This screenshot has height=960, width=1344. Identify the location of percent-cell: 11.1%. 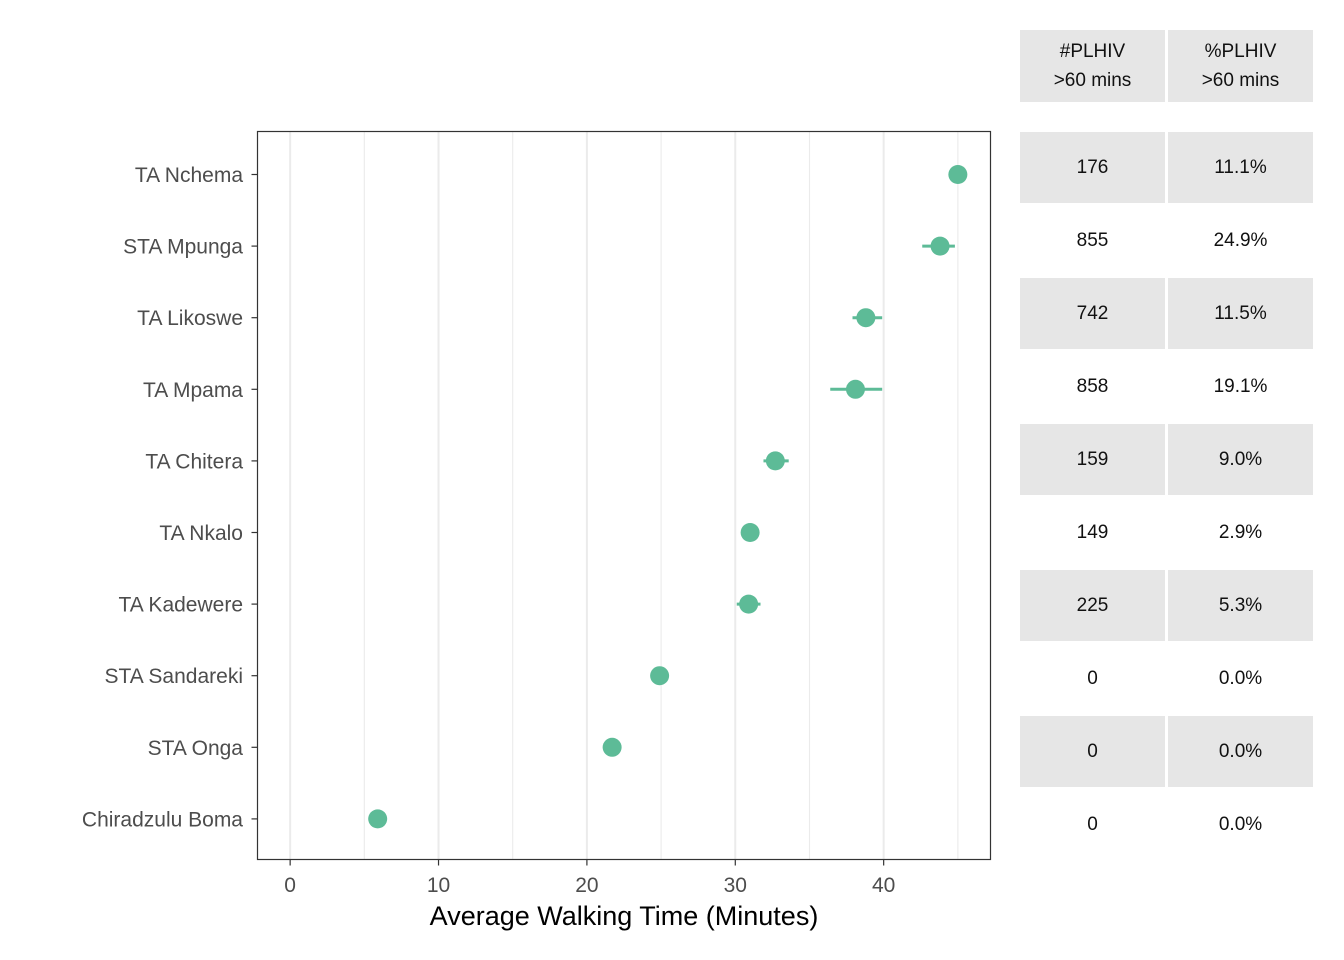
(1240, 167).